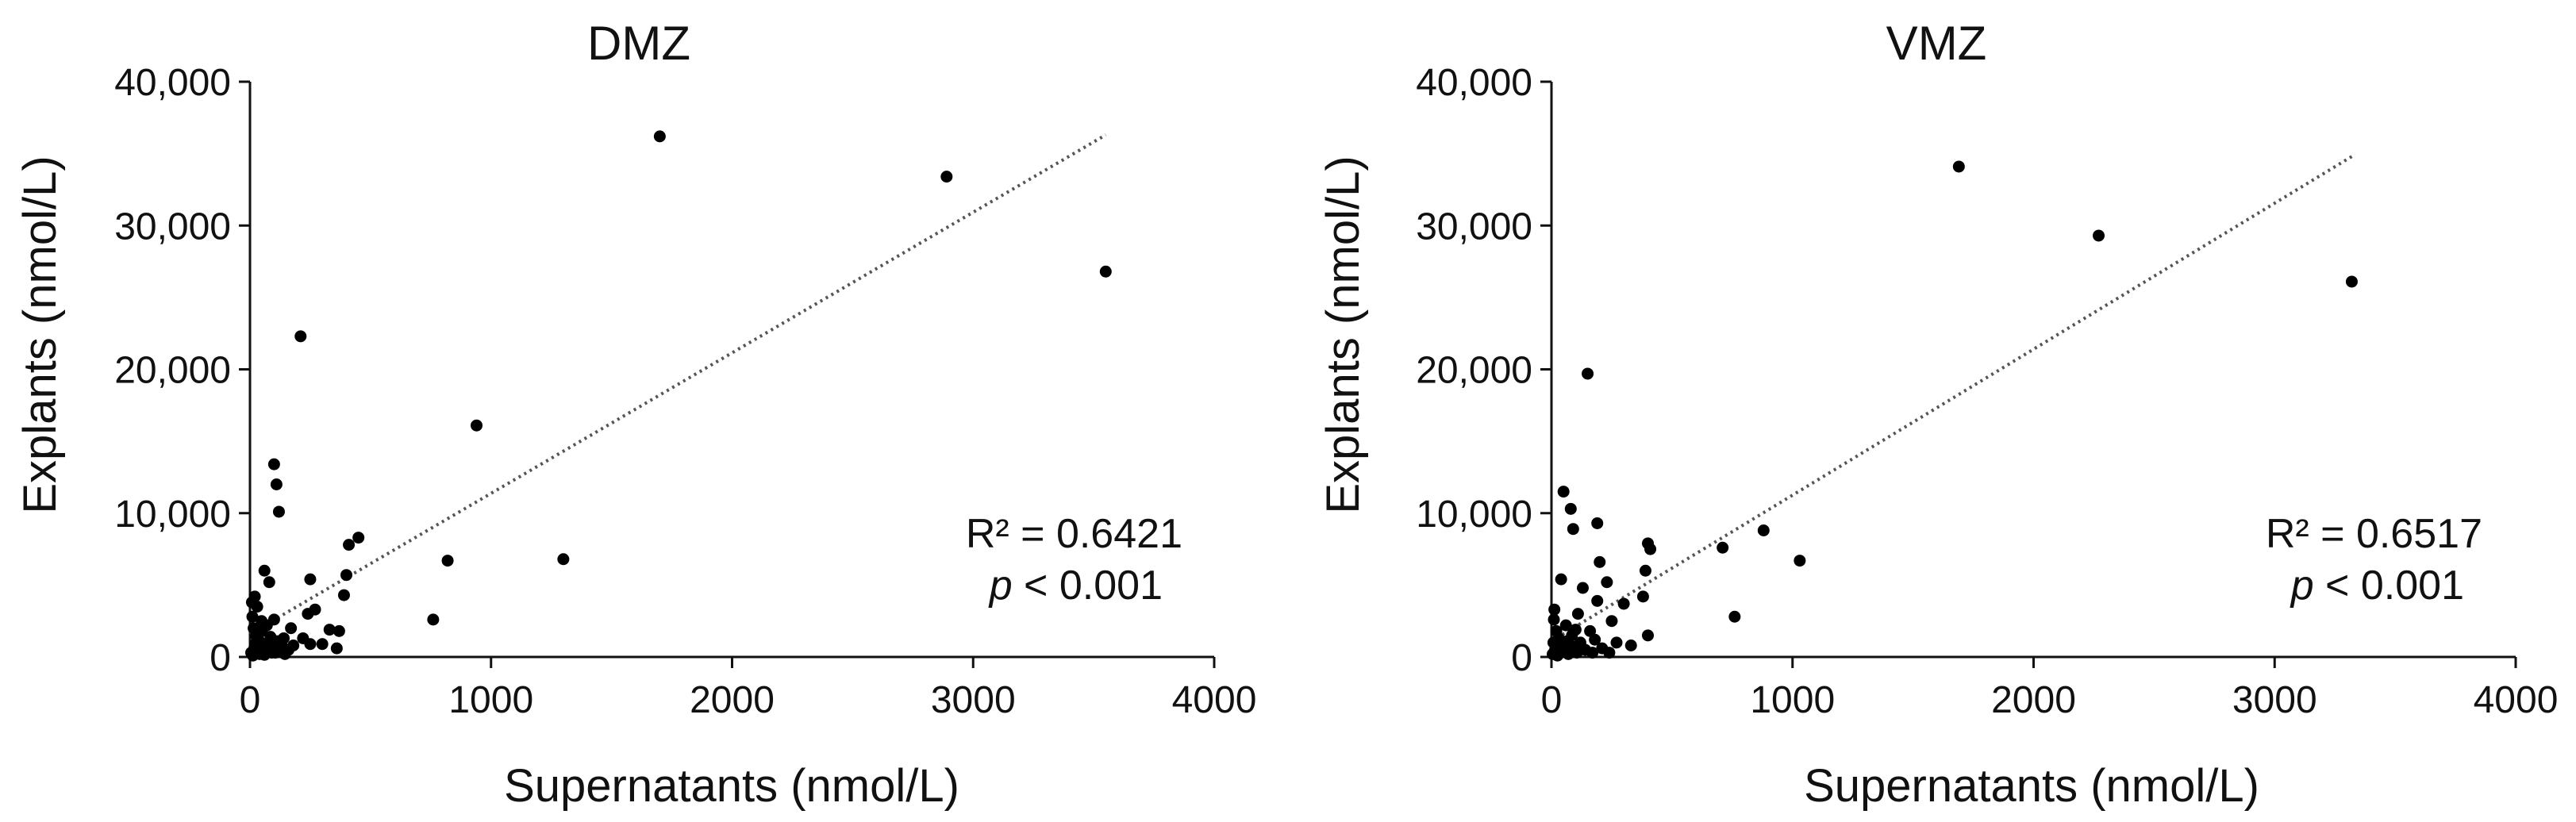 The image size is (2576, 822). I want to click on dmz-chart-title: DMZ, so click(638, 43).